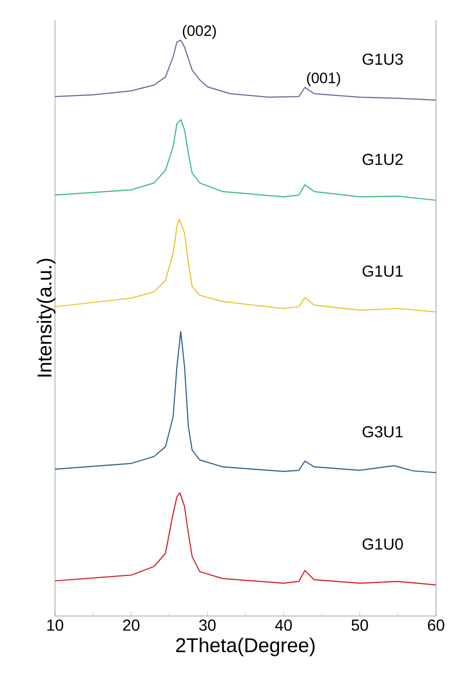 Image resolution: width=452 pixels, height=683 pixels. What do you see at coordinates (199, 32) in the screenshot?
I see `annotation: (002)` at bounding box center [199, 32].